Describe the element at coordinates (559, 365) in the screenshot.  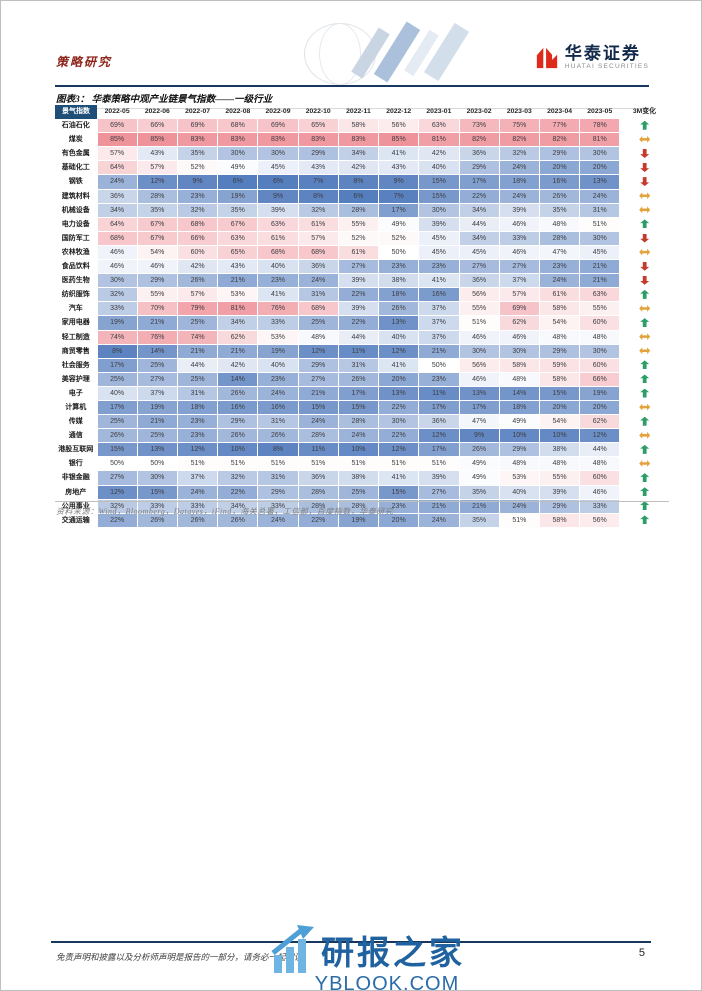
I see `heat-cell: 59%` at that location.